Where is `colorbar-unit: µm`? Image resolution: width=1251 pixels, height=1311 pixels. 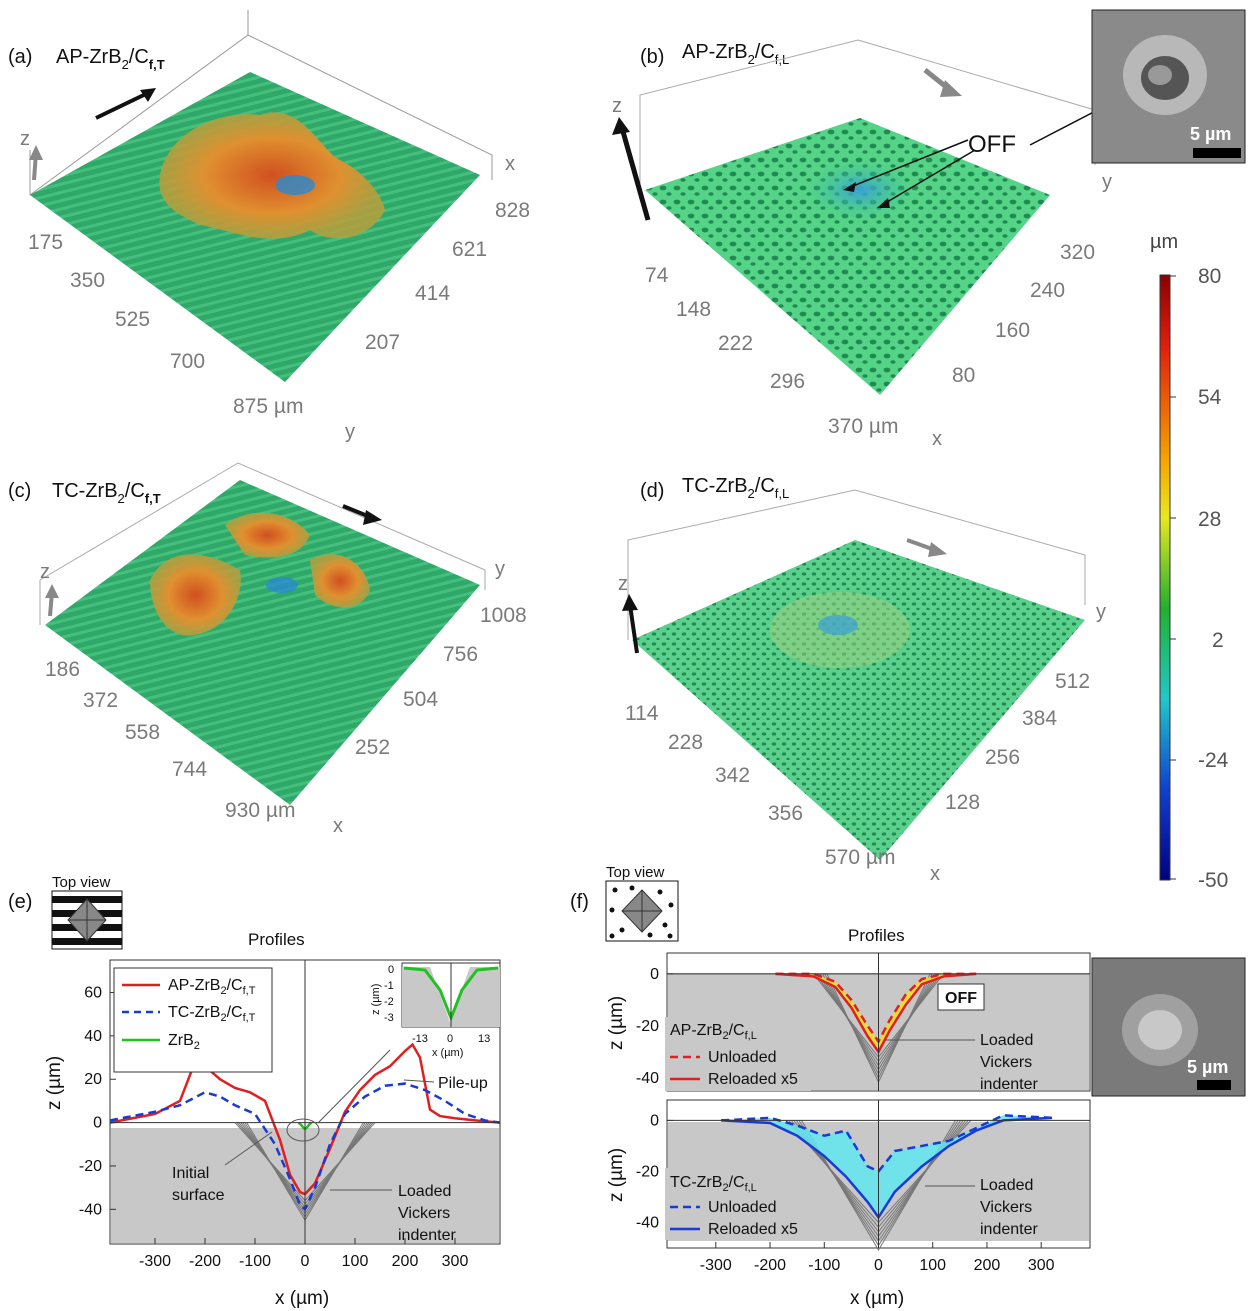 colorbar-unit: µm is located at coordinates (1164, 242).